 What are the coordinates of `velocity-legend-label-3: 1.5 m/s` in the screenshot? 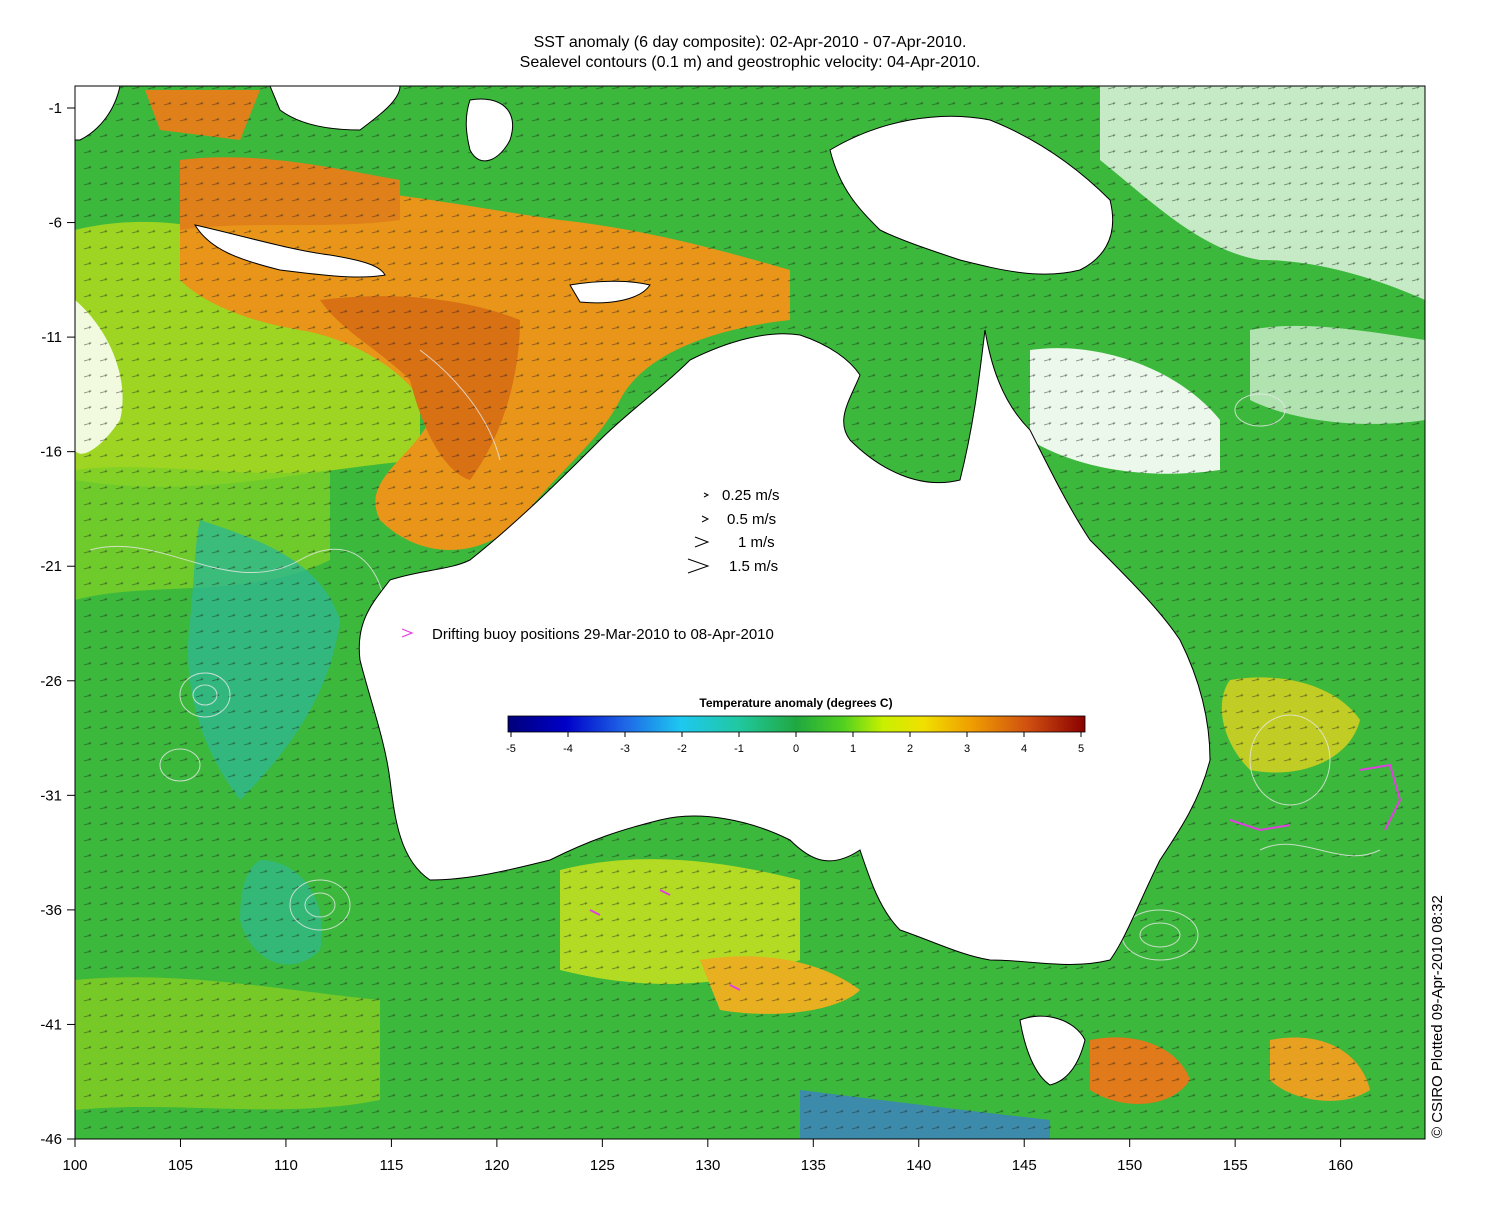 It's located at (753, 566).